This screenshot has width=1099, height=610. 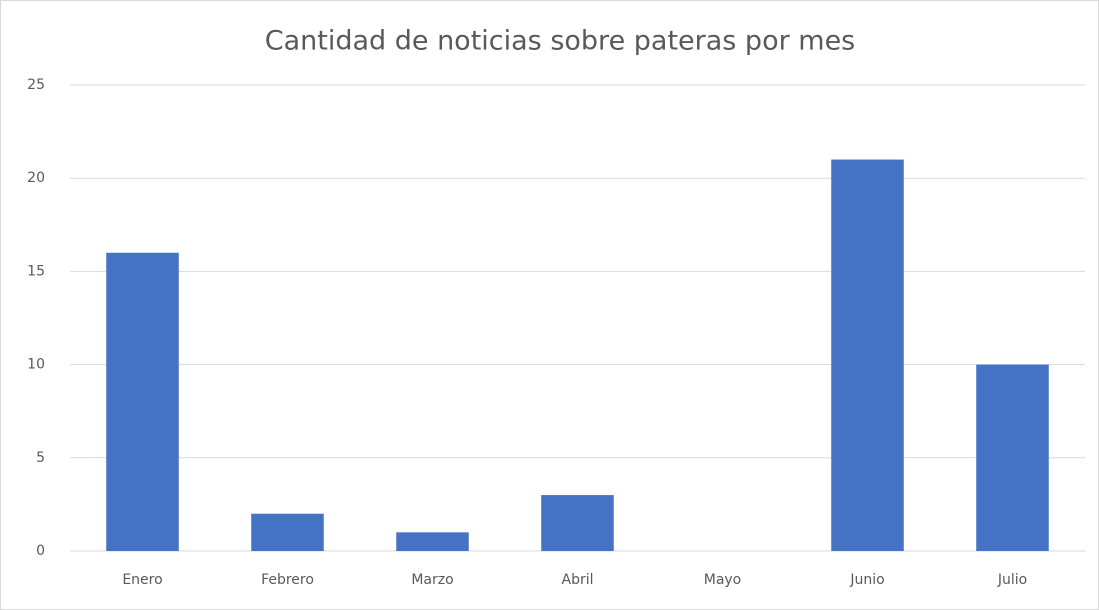 What do you see at coordinates (40, 458) in the screenshot?
I see `y-tick-label: 5` at bounding box center [40, 458].